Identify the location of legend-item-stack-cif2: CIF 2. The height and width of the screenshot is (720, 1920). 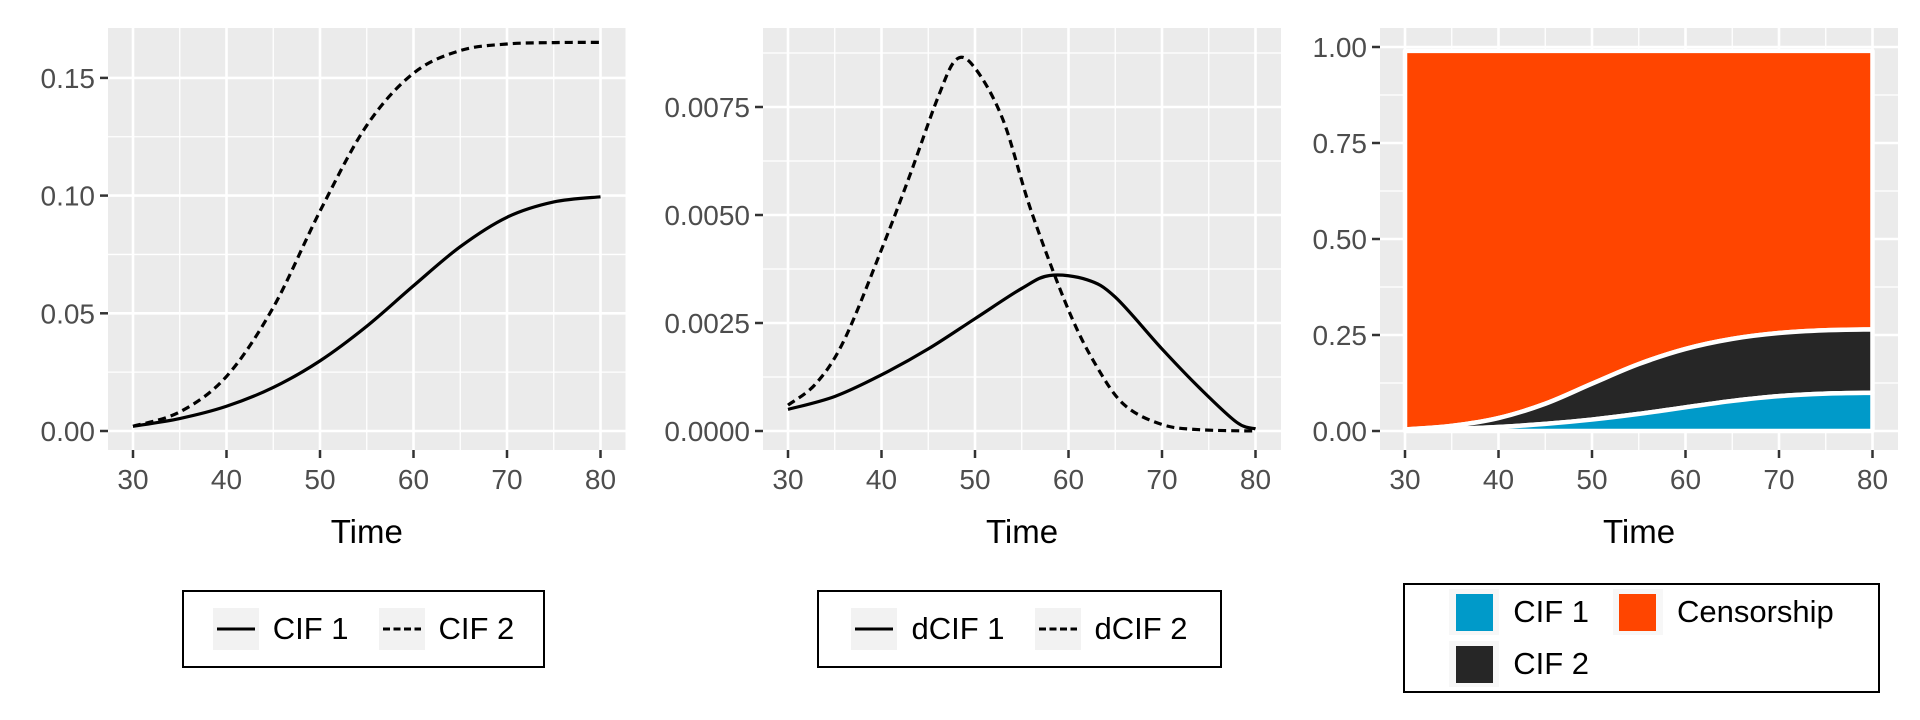
(1519, 664).